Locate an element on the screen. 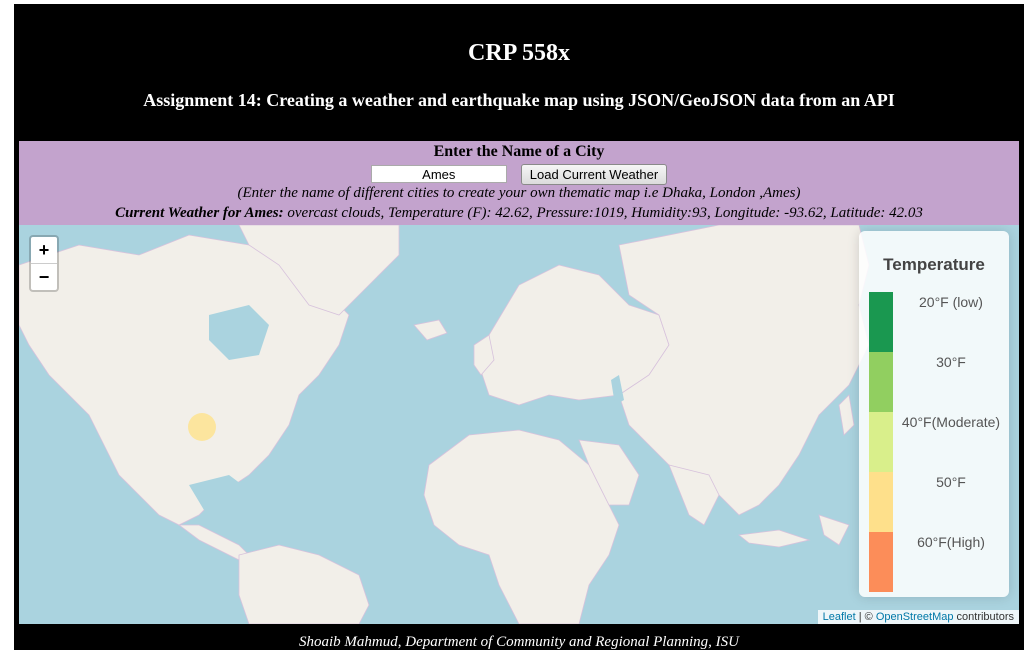  zoom-in-button: + is located at coordinates (44, 250).